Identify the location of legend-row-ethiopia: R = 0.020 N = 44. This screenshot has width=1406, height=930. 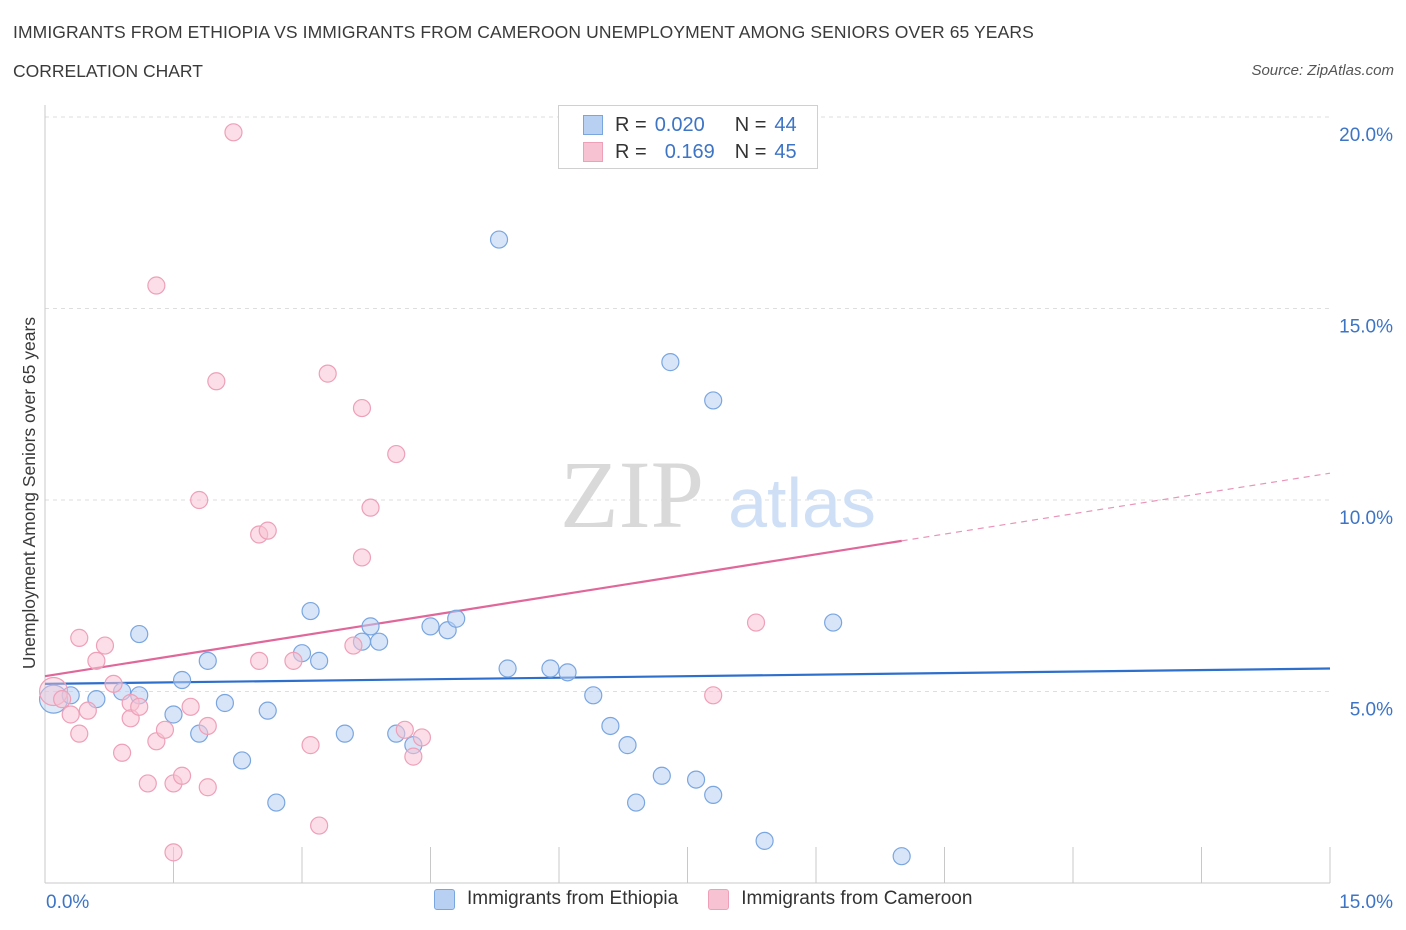
(690, 125).